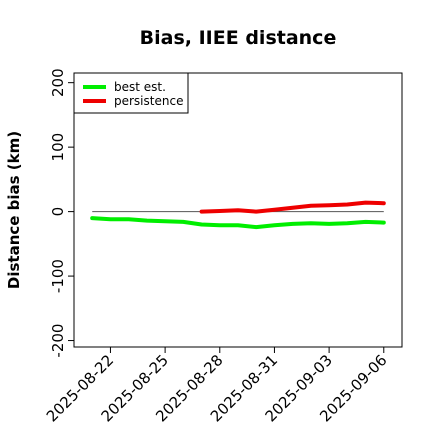 The image size is (440, 440). I want to click on y-tick-label: -100, so click(58, 276).